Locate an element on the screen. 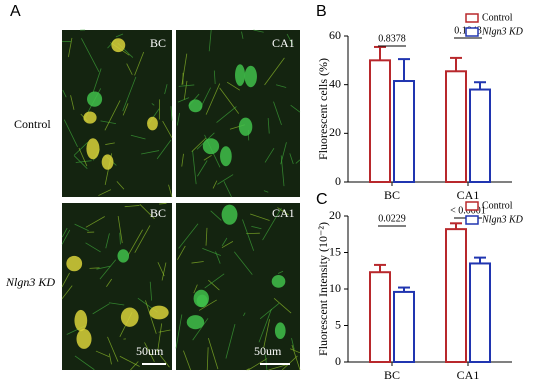  p-value: 0.0229 is located at coordinates (392, 218).